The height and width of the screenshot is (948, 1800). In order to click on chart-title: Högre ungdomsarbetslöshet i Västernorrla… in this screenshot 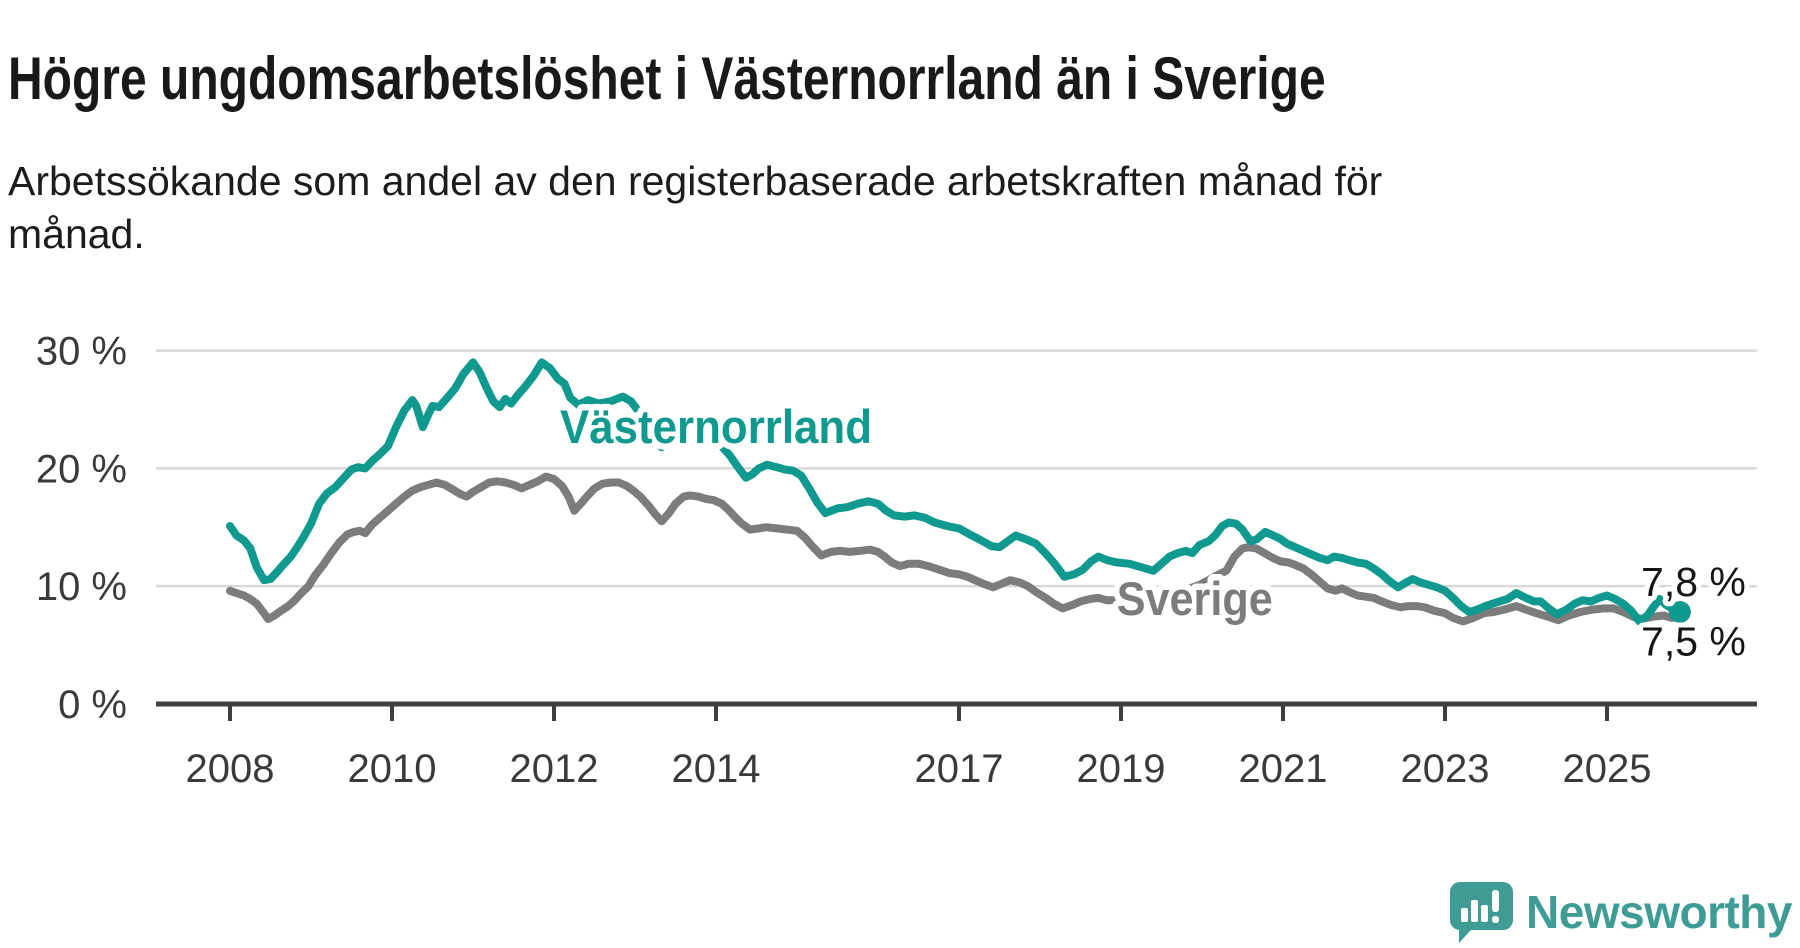, I will do `click(667, 79)`.